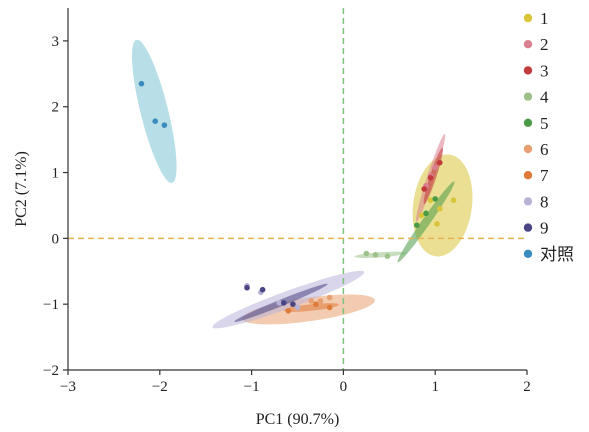 The height and width of the screenshot is (432, 589). I want to click on x-tick-label-1: −2, so click(160, 387).